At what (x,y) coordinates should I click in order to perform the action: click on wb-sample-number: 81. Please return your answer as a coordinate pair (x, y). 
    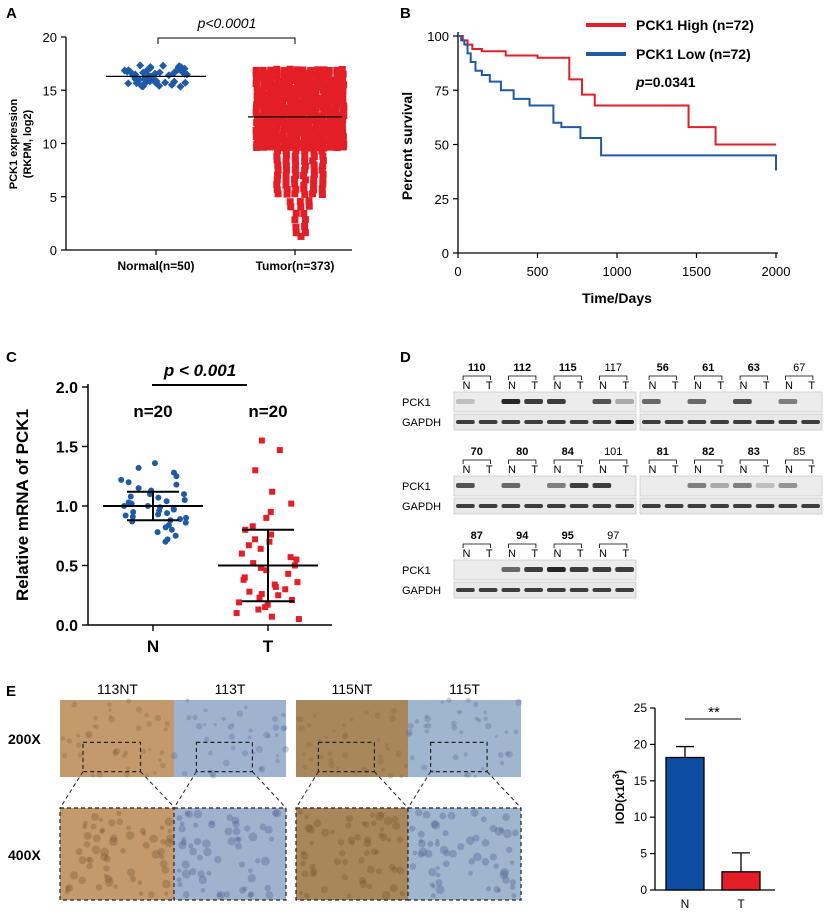
    Looking at the image, I should click on (663, 452).